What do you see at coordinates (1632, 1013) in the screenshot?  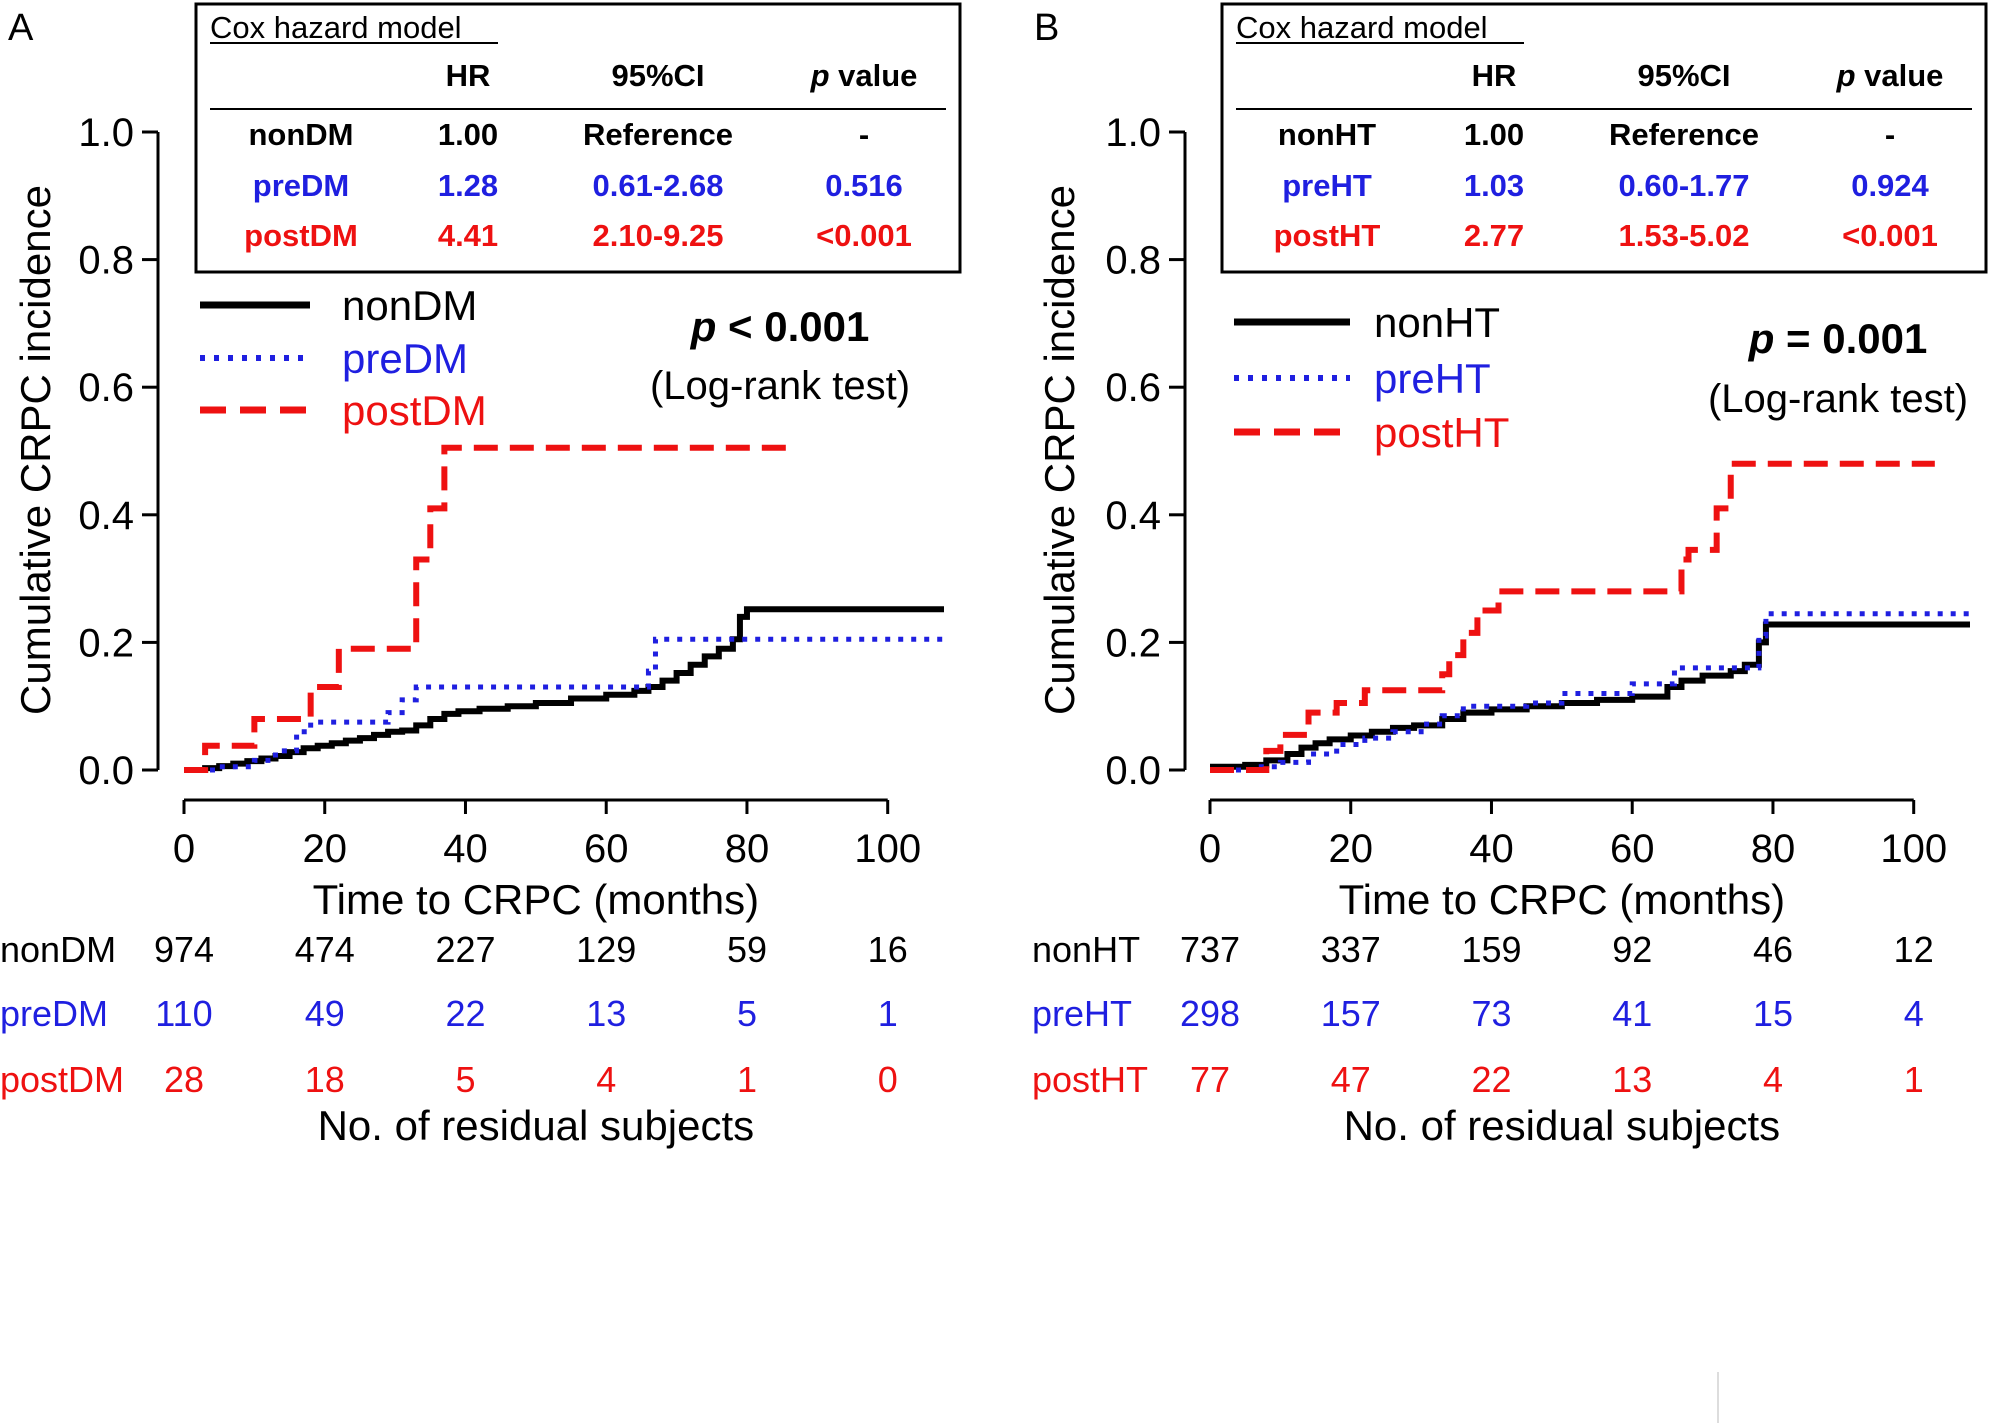 I see `risk-count: 41` at bounding box center [1632, 1013].